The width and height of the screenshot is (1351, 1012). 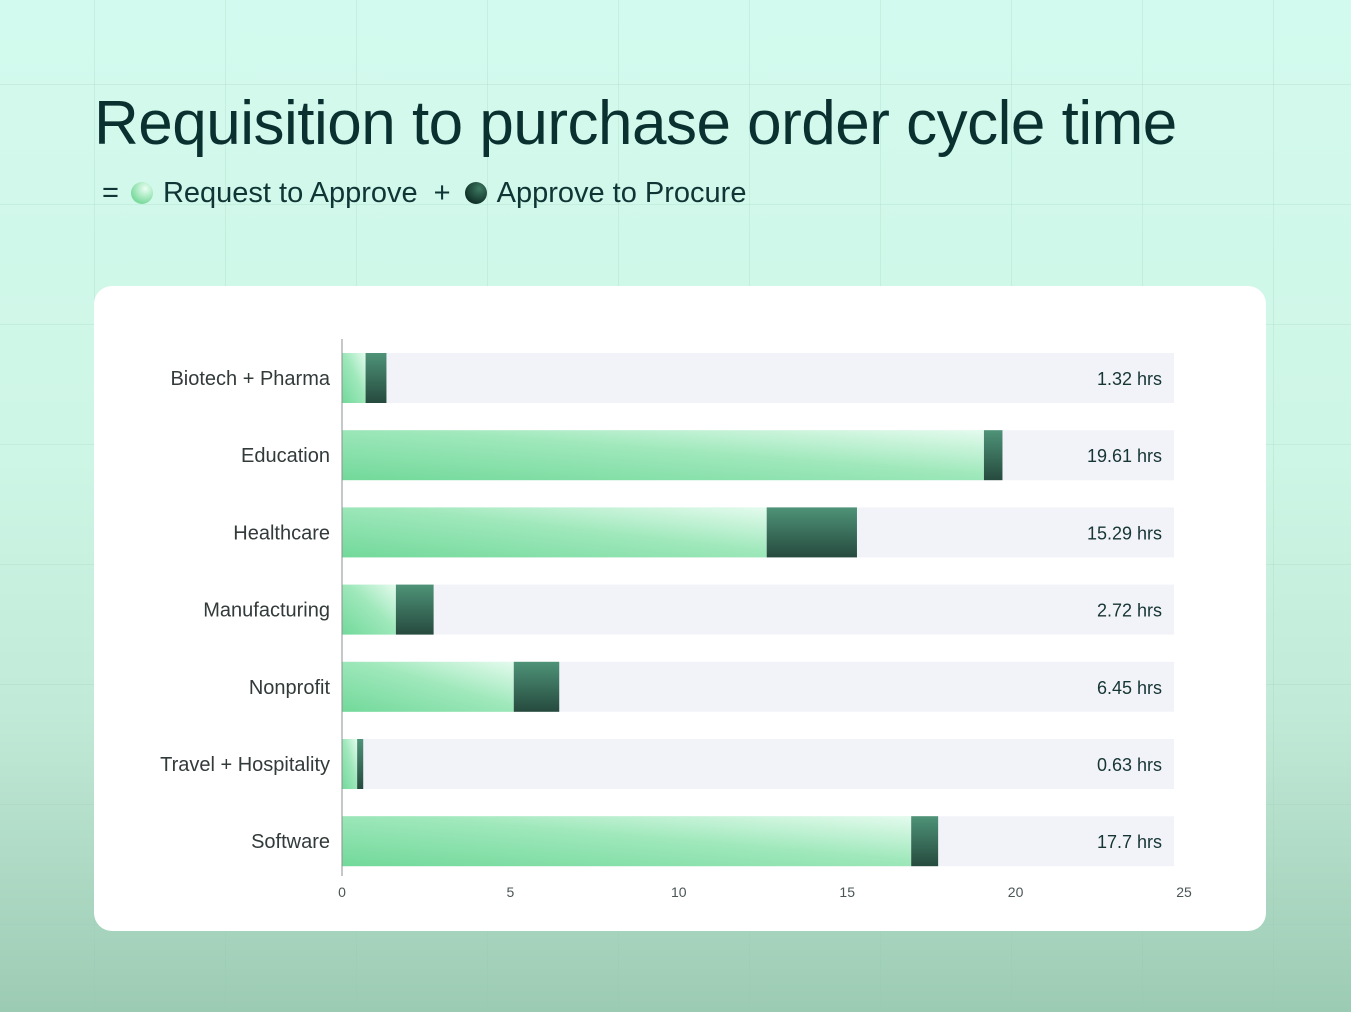 What do you see at coordinates (993, 455) in the screenshot?
I see `bar-approve-to-procure-education` at bounding box center [993, 455].